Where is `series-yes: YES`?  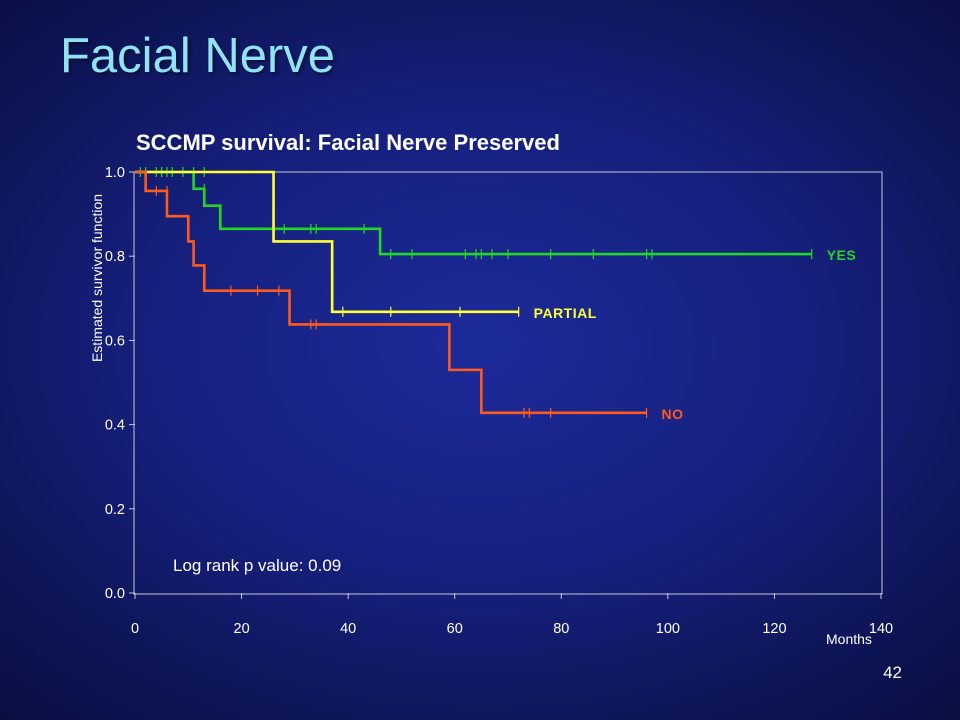 series-yes: YES is located at coordinates (495, 215).